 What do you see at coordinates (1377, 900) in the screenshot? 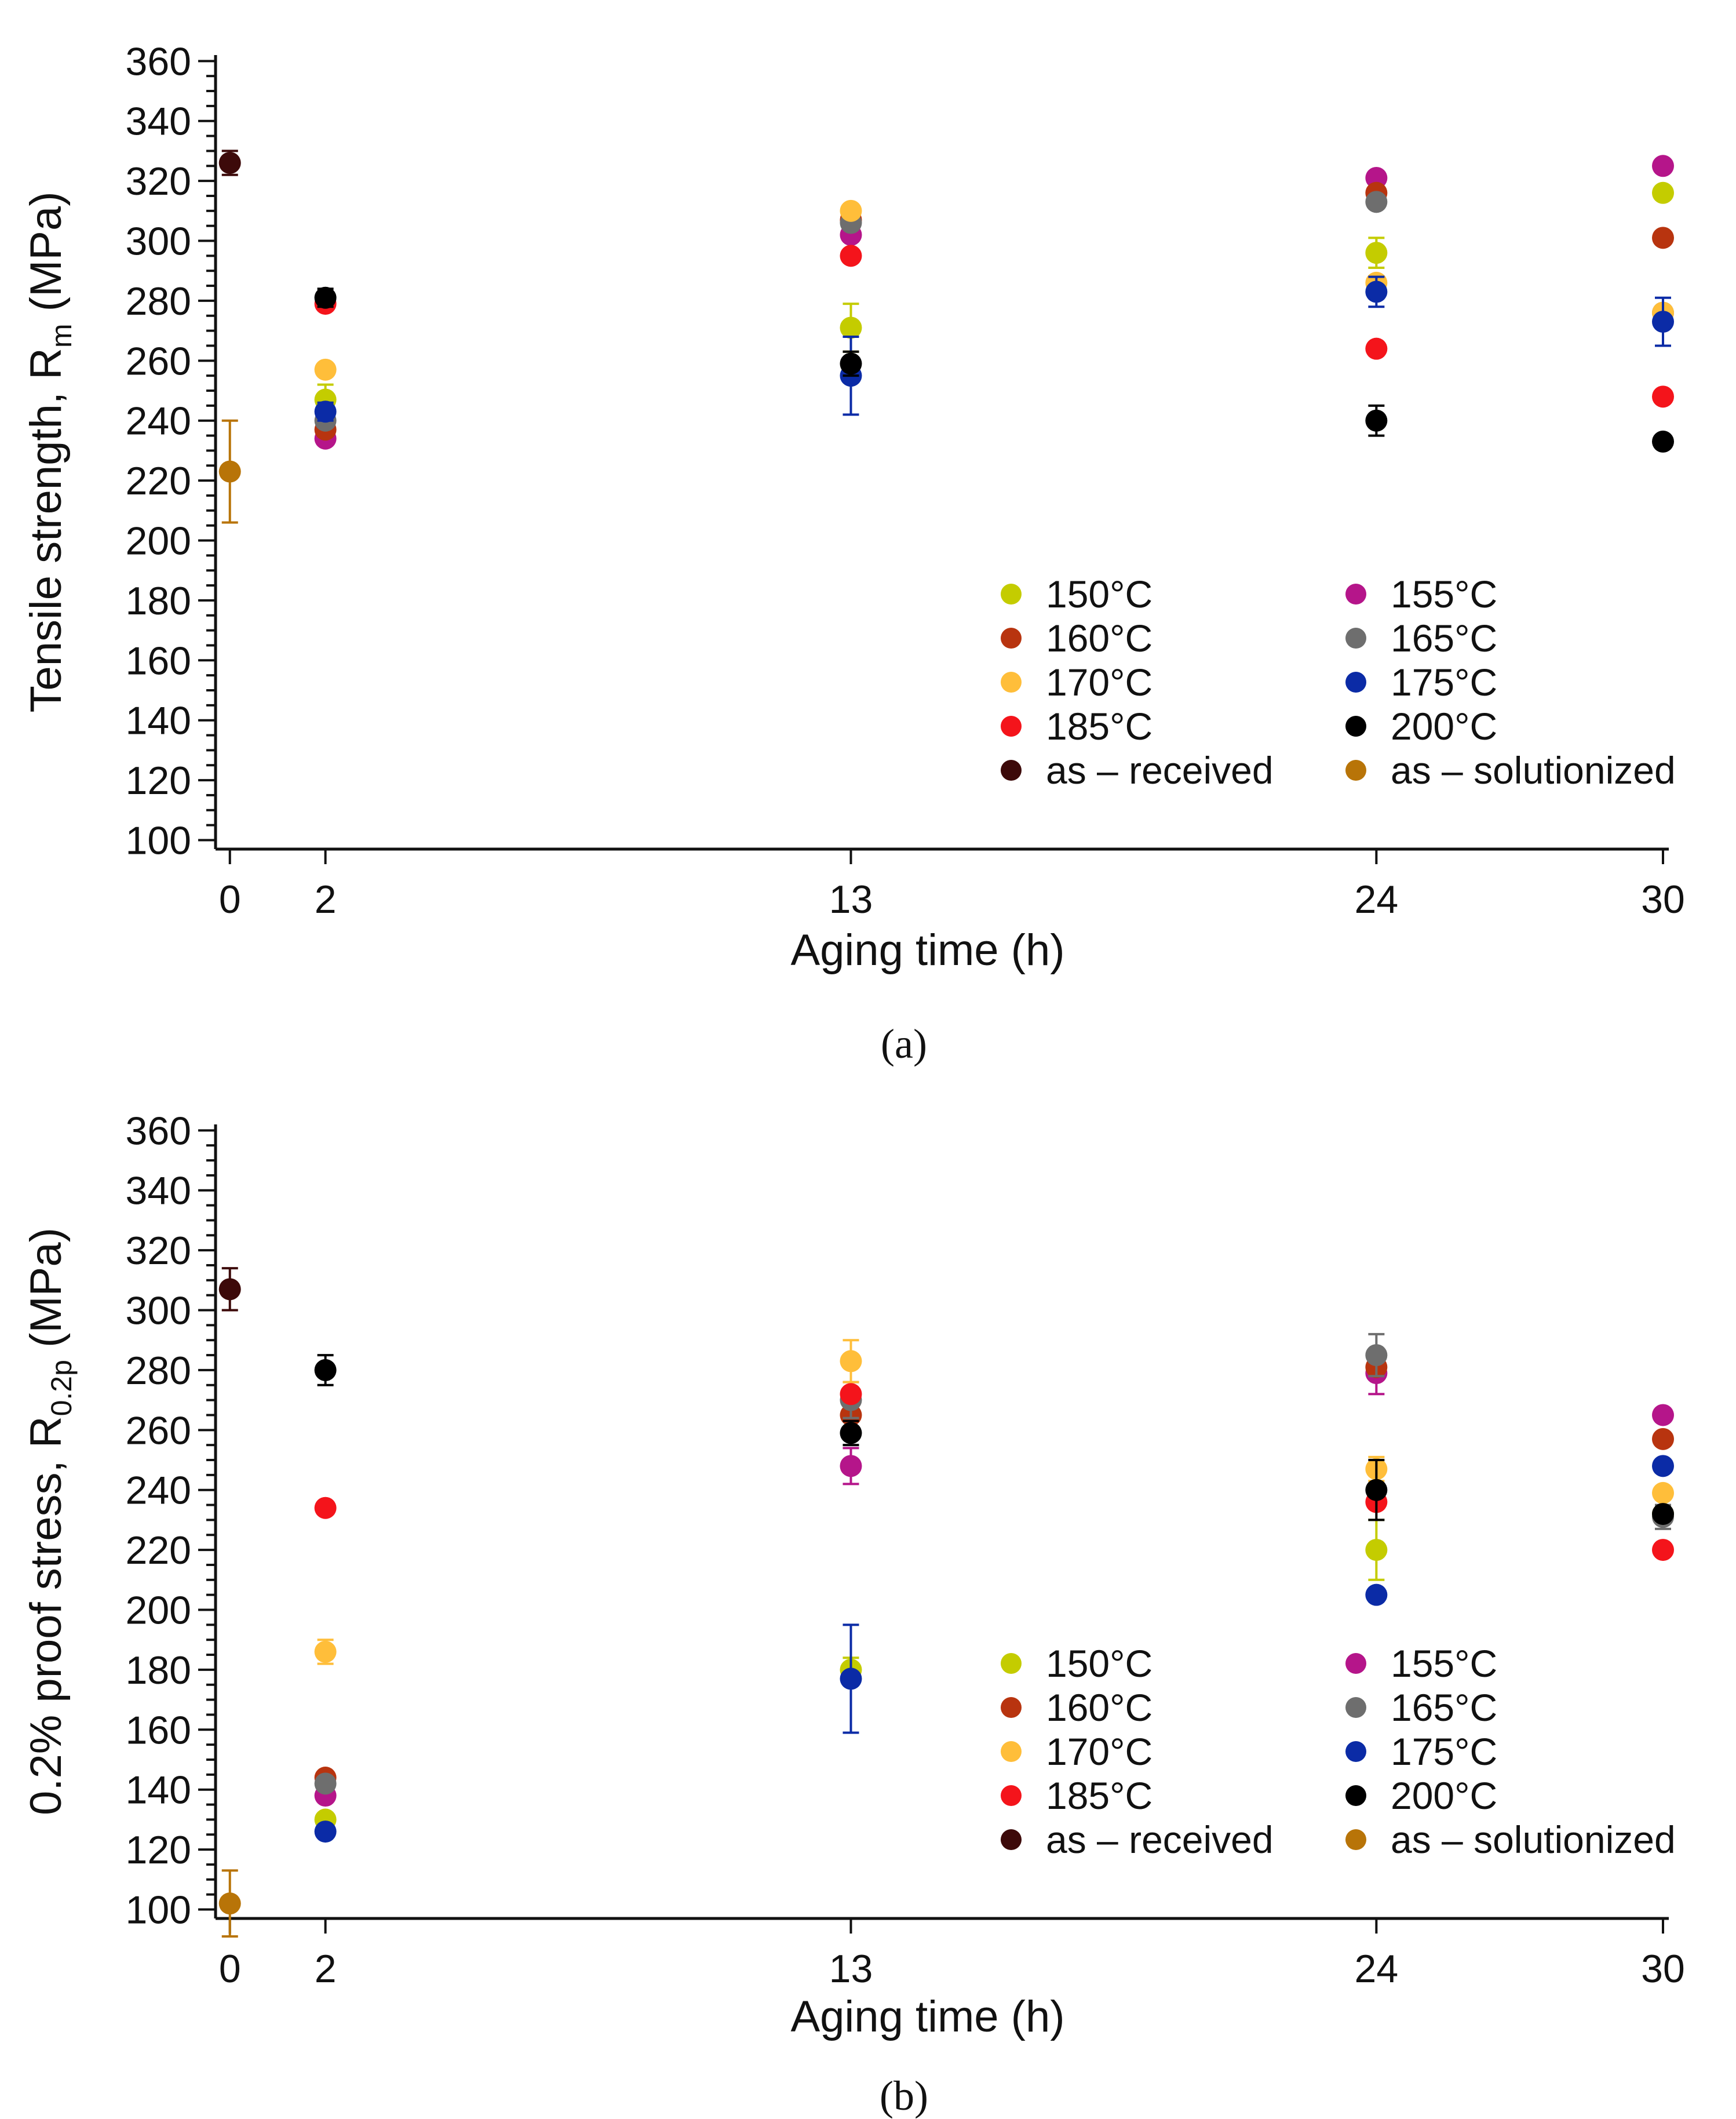
I see `x-tick-label: 24` at bounding box center [1377, 900].